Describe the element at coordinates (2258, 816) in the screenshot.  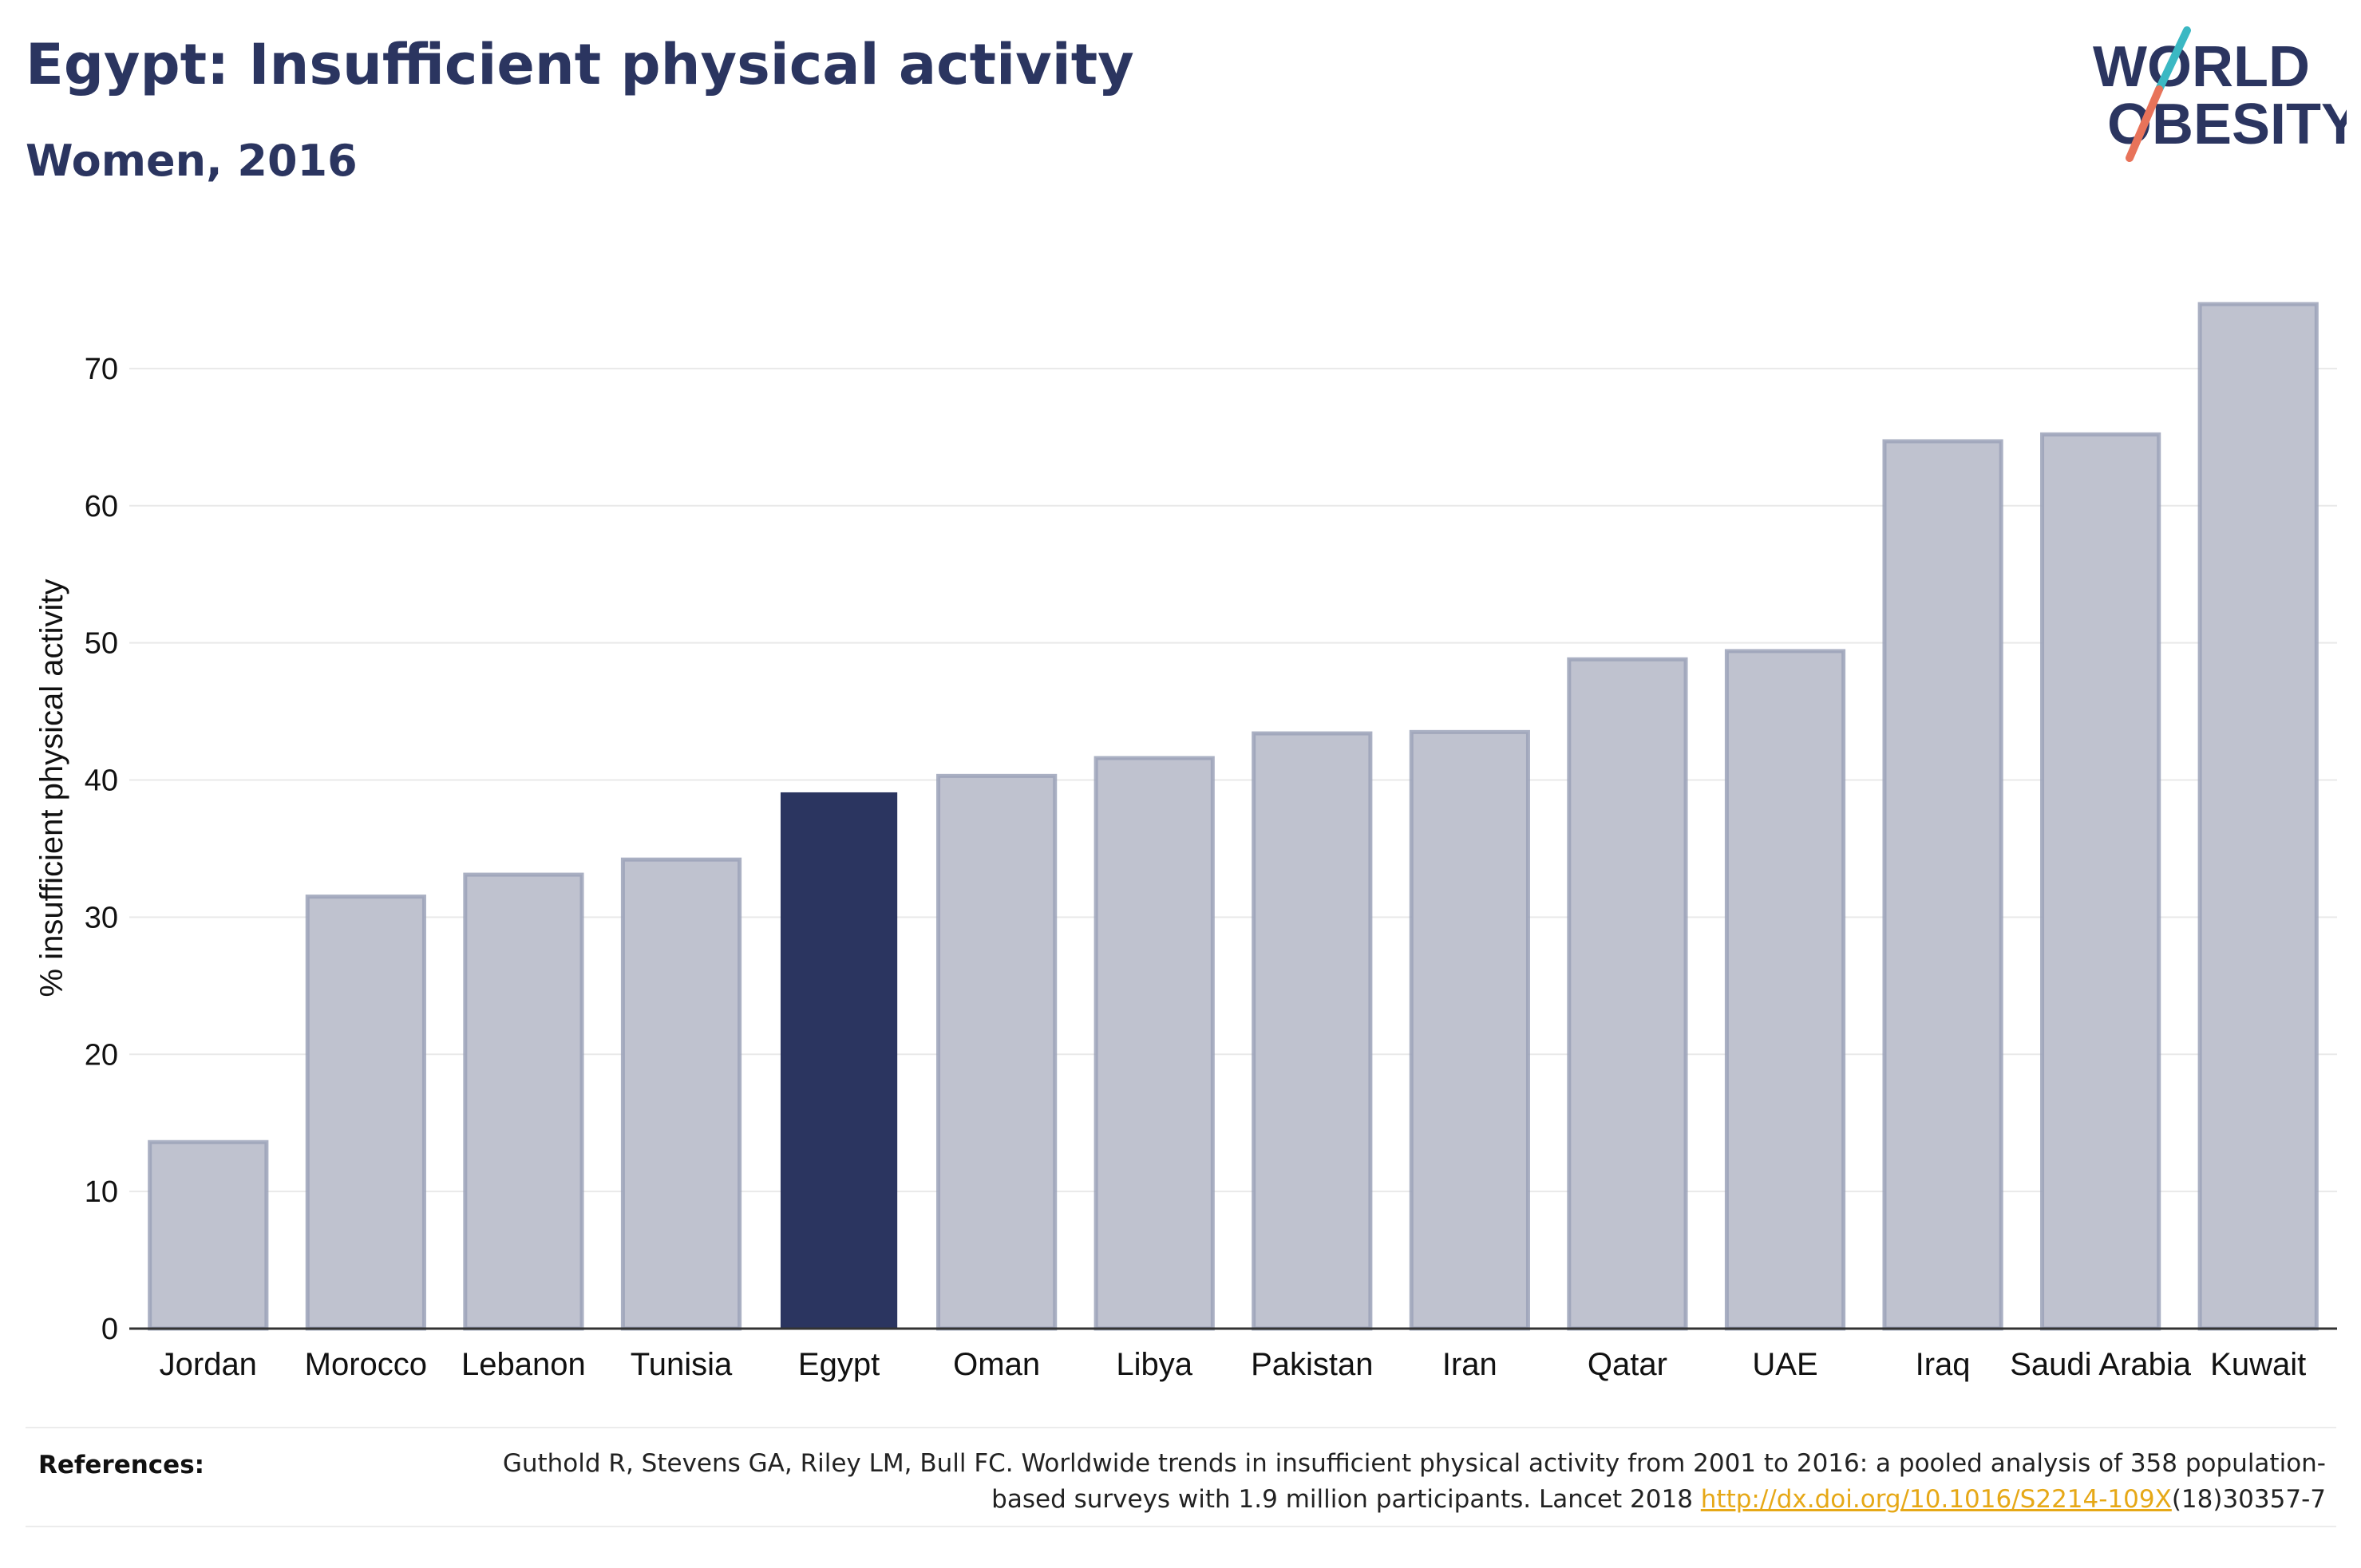
I see `bar-kuwait` at that location.